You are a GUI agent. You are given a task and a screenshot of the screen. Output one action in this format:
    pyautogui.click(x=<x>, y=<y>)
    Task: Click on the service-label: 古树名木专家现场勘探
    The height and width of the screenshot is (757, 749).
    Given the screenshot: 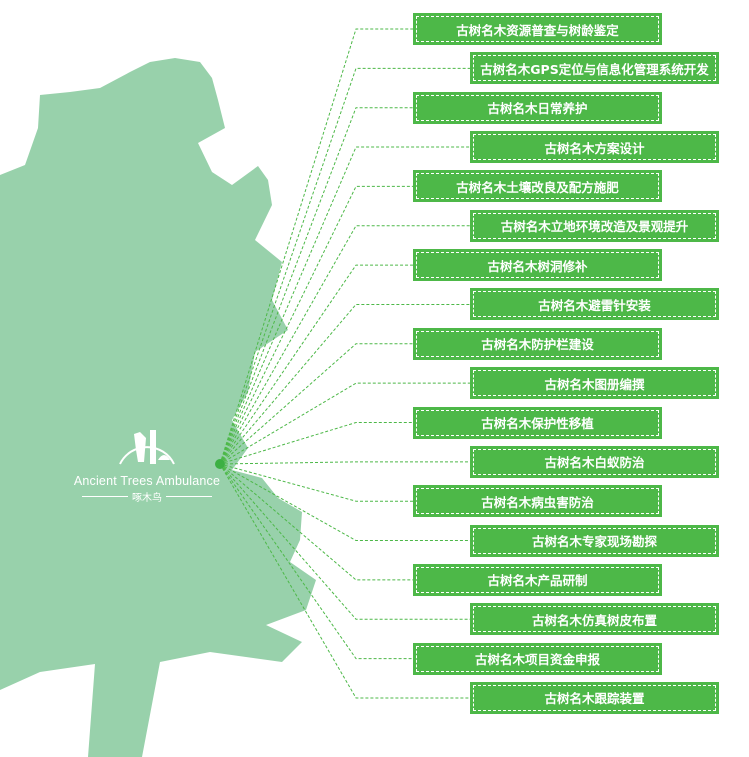 What is the action you would take?
    pyautogui.click(x=594, y=540)
    